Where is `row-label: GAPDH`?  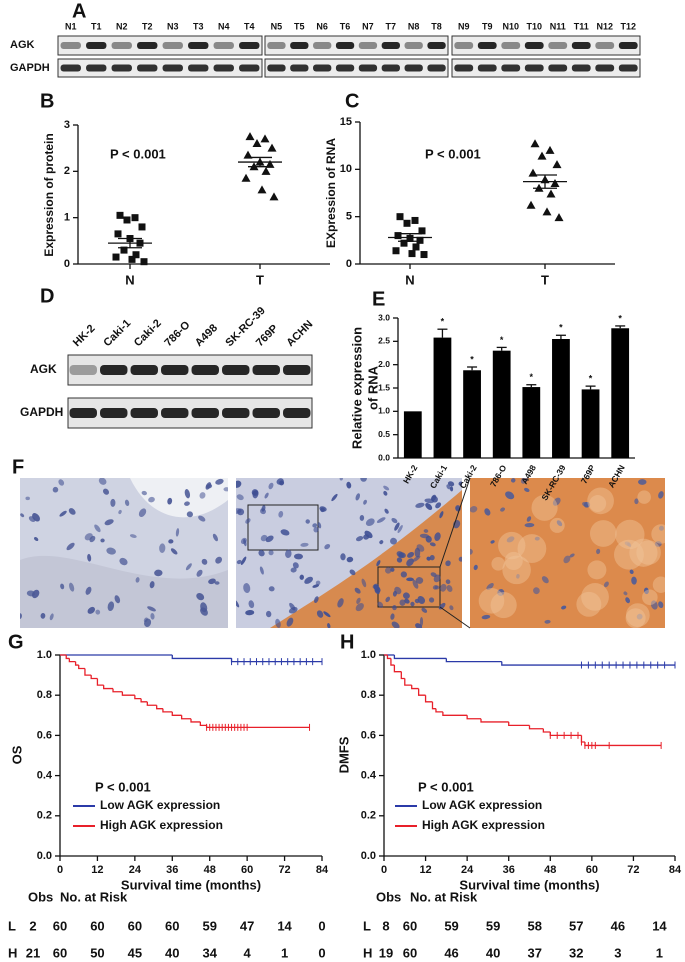 row-label: GAPDH is located at coordinates (41, 412).